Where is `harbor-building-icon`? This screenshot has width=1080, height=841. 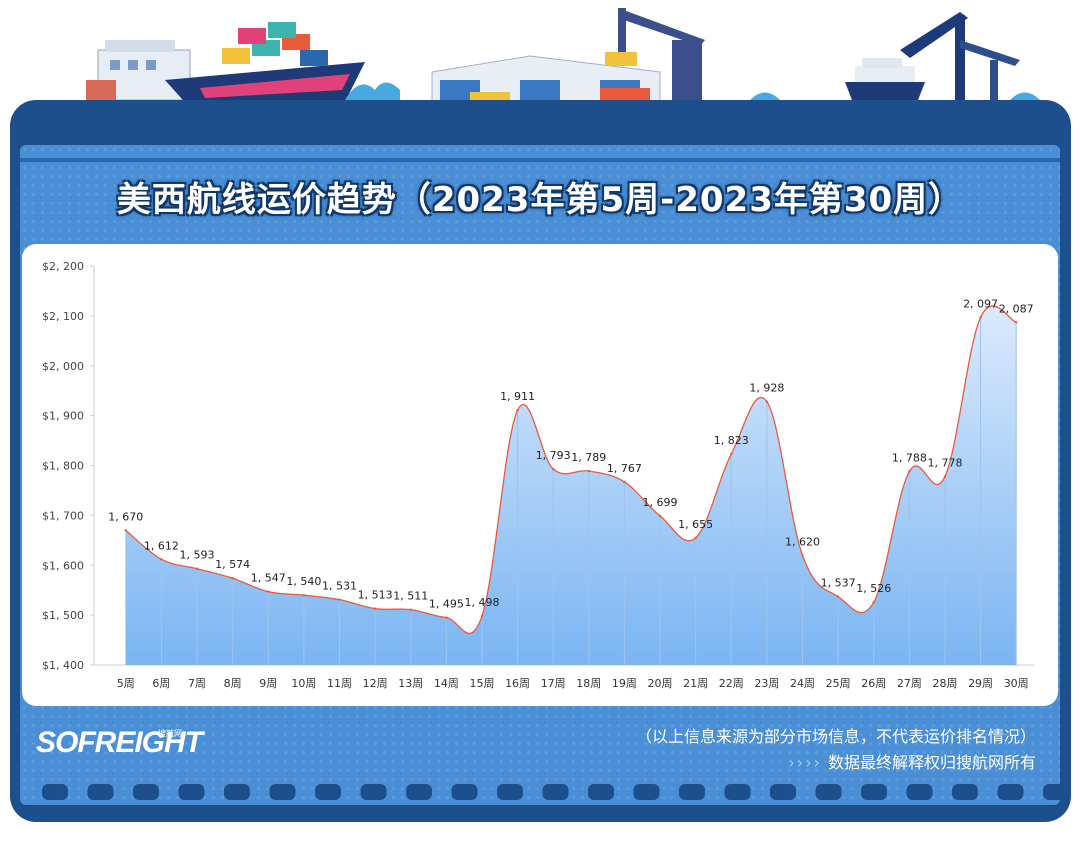
harbor-building-icon is located at coordinates (138, 72).